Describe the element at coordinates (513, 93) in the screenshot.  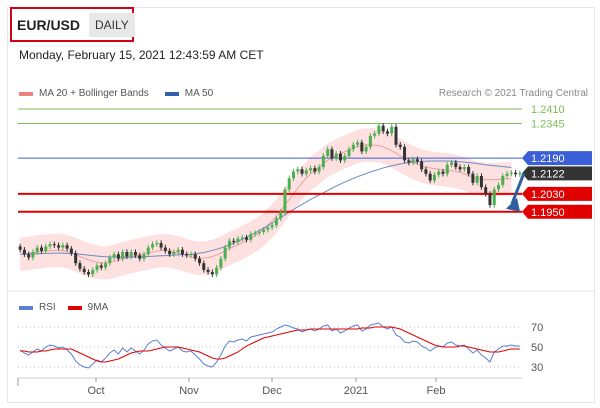
I see `research-credit: Research © 2021 Trading Central` at that location.